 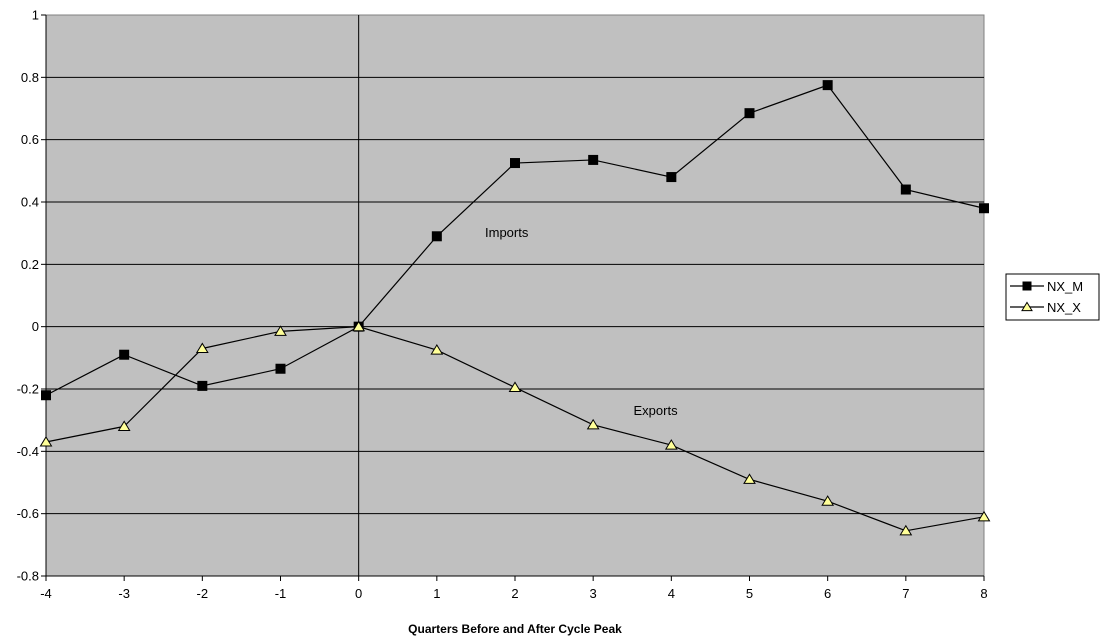 I want to click on x-tick-label: 2, so click(x=514, y=593).